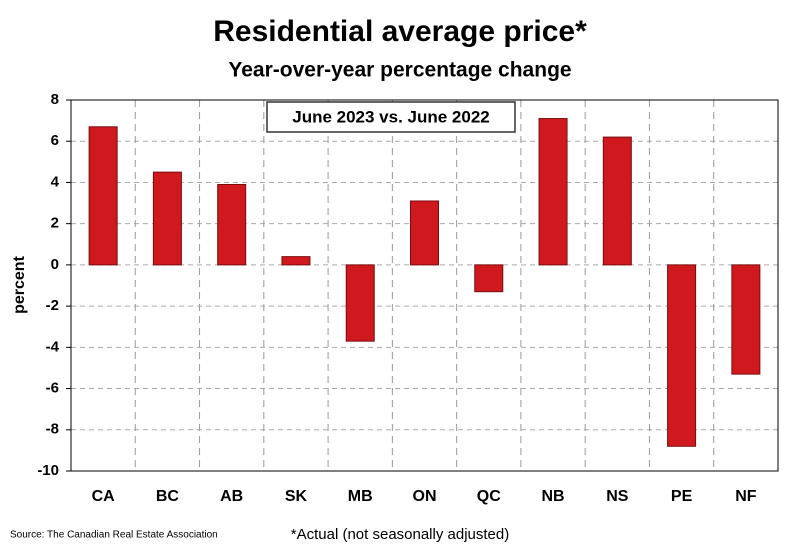  I want to click on footnote: *Actual (not seasonally adjusted), so click(400, 534).